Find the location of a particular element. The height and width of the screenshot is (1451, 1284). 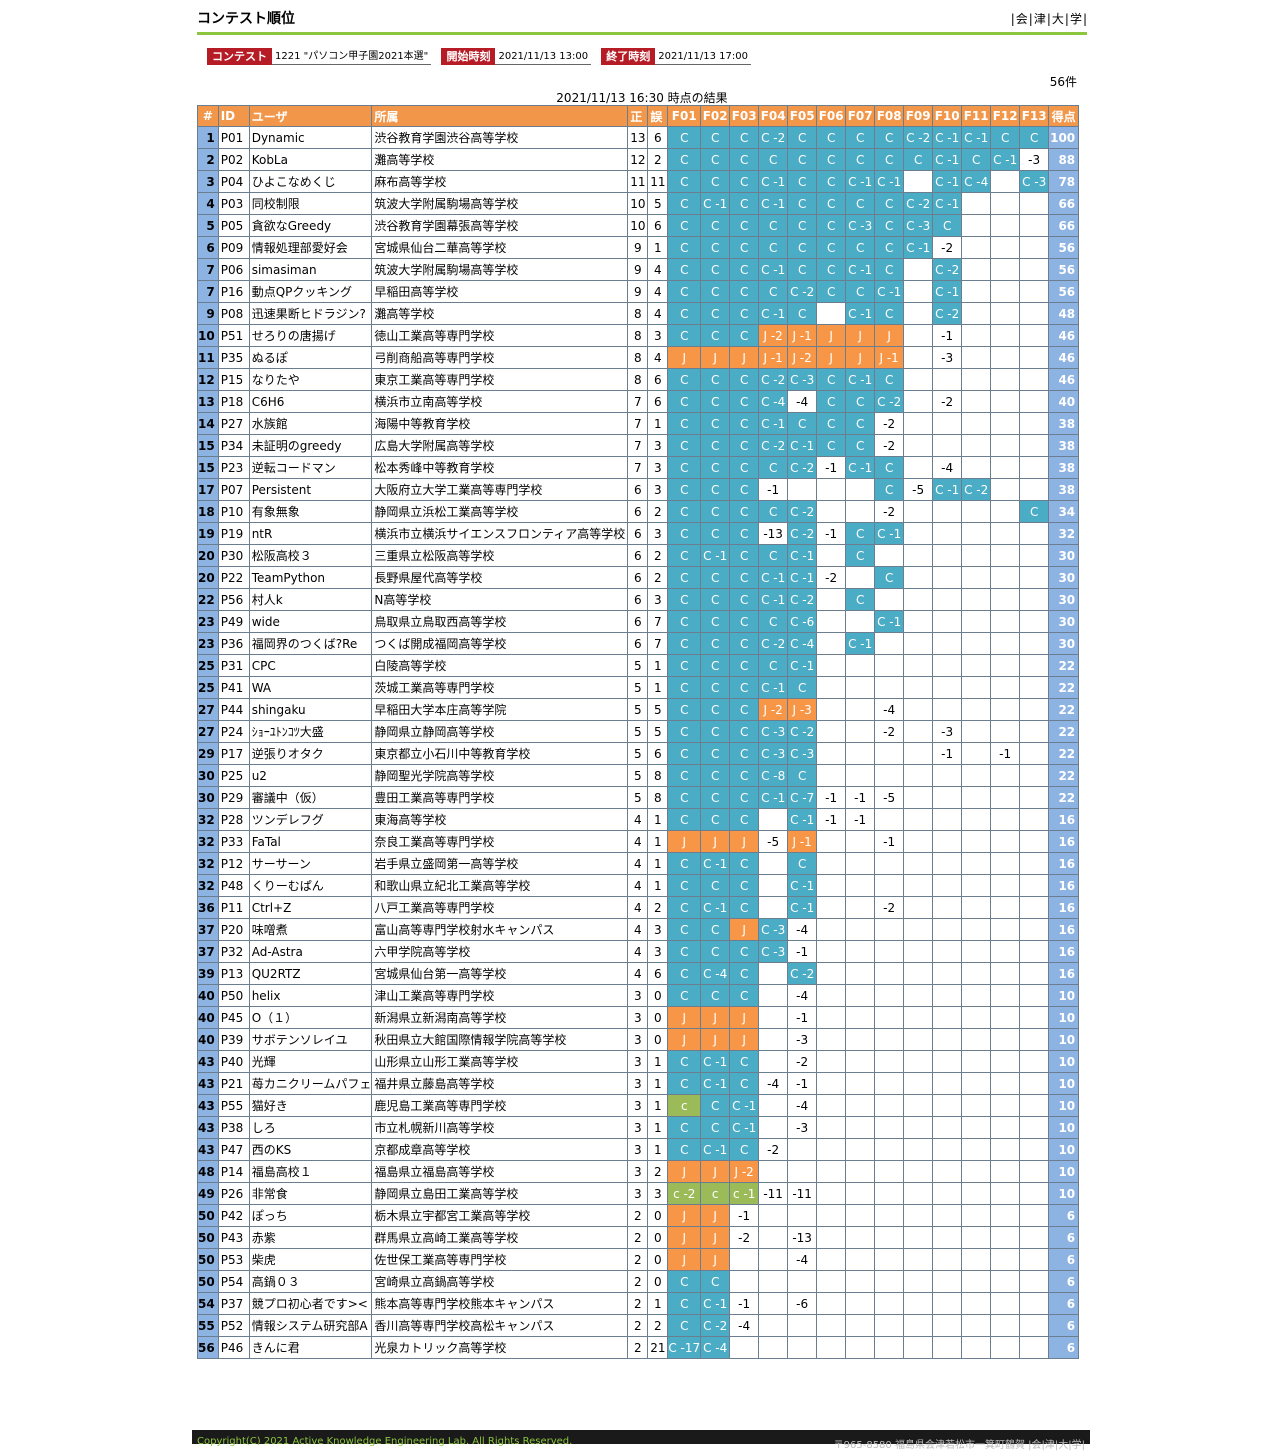

id-cell: P35 is located at coordinates (233, 357).